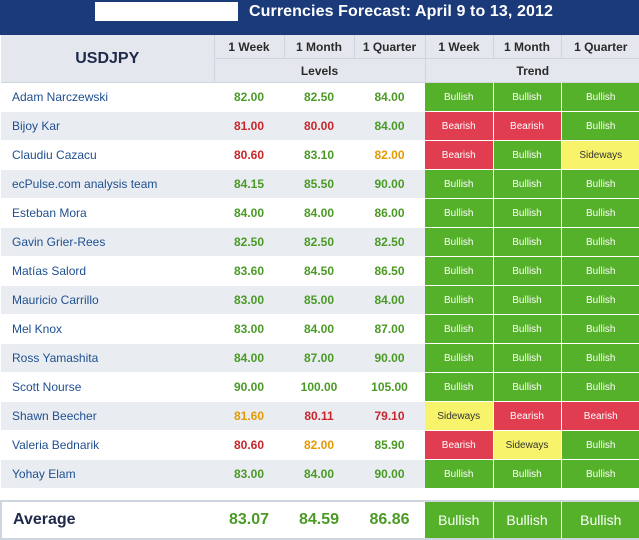 The height and width of the screenshot is (540, 639). I want to click on analyst-name: Claudiu Cazacu, so click(107, 155).